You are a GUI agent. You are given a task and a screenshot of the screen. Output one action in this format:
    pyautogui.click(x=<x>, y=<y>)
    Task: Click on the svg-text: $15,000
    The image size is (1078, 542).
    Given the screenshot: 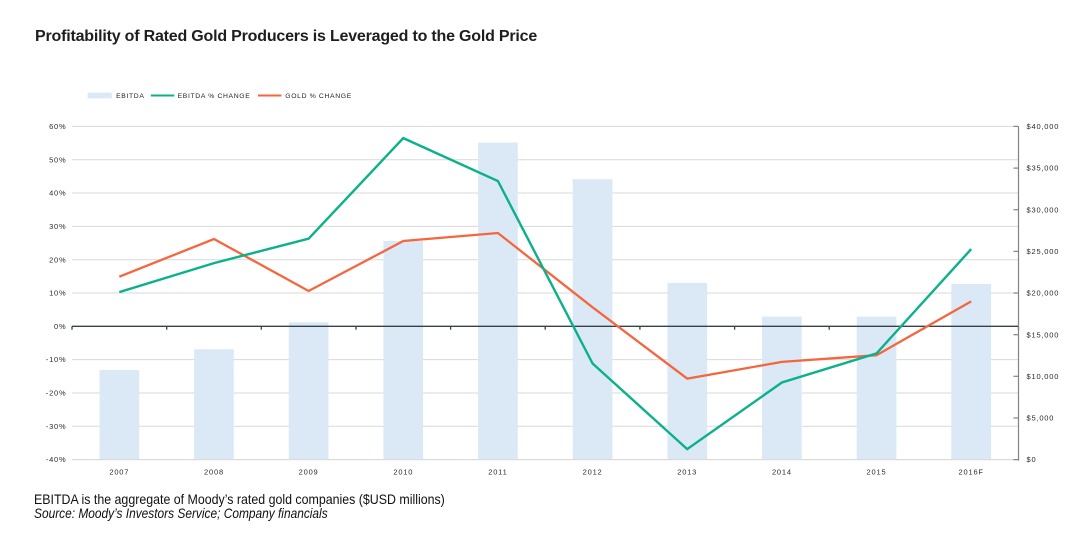 What is the action you would take?
    pyautogui.click(x=1043, y=334)
    